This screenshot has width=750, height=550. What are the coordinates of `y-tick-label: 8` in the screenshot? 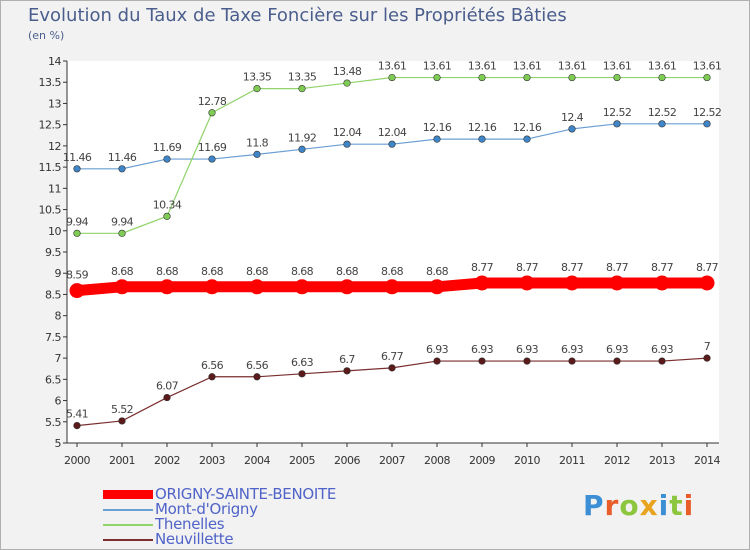 It's located at (58, 316).